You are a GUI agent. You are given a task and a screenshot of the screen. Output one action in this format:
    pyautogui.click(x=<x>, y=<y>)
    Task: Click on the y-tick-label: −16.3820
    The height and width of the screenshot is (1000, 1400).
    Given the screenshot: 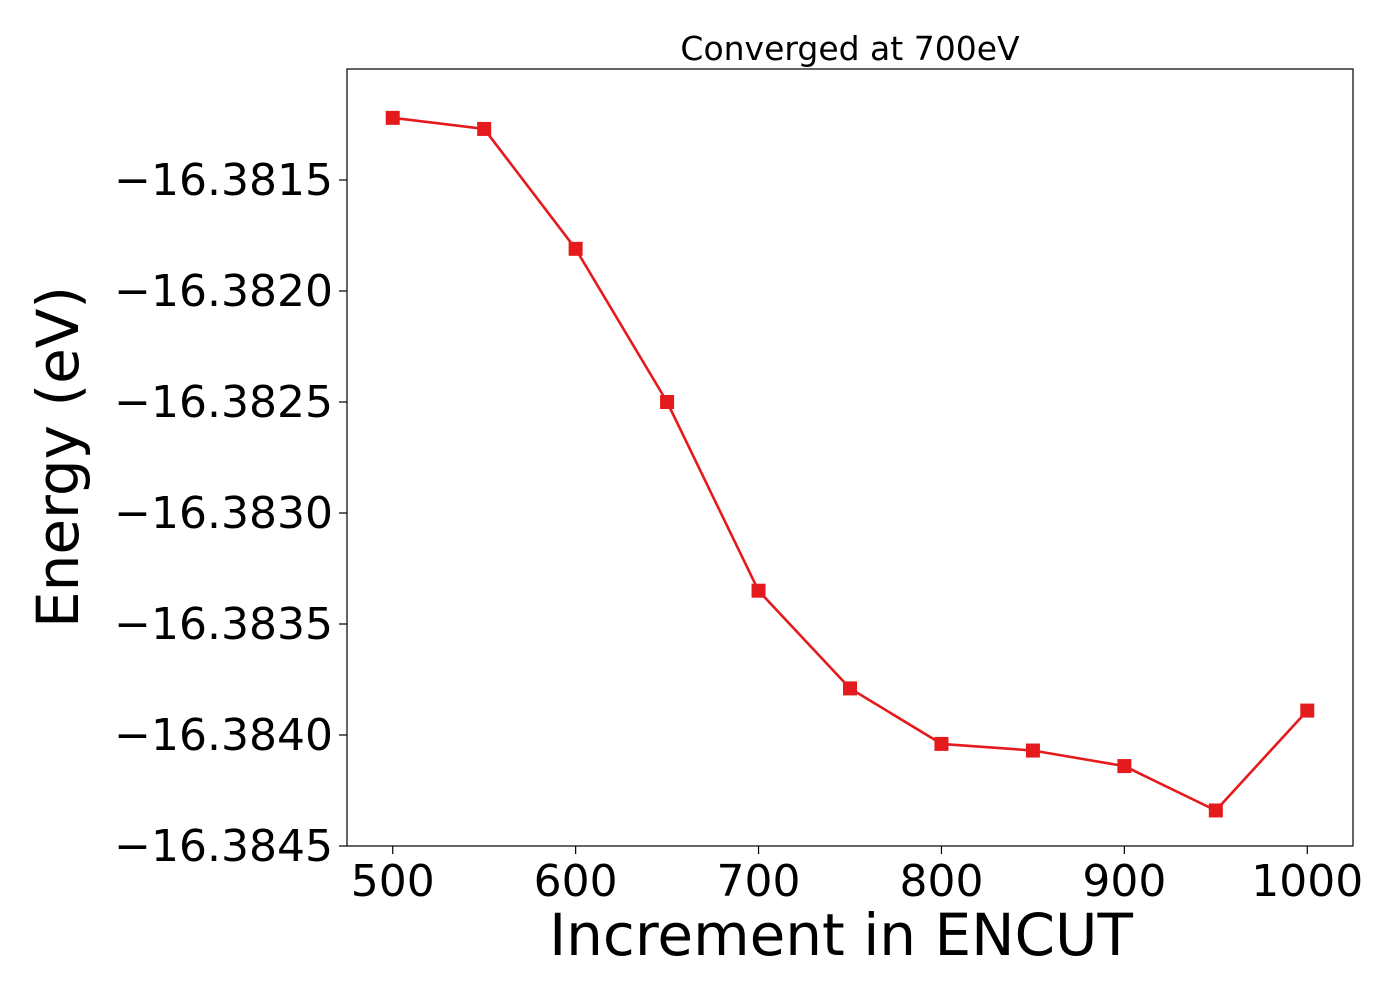 What is the action you would take?
    pyautogui.click(x=223, y=291)
    